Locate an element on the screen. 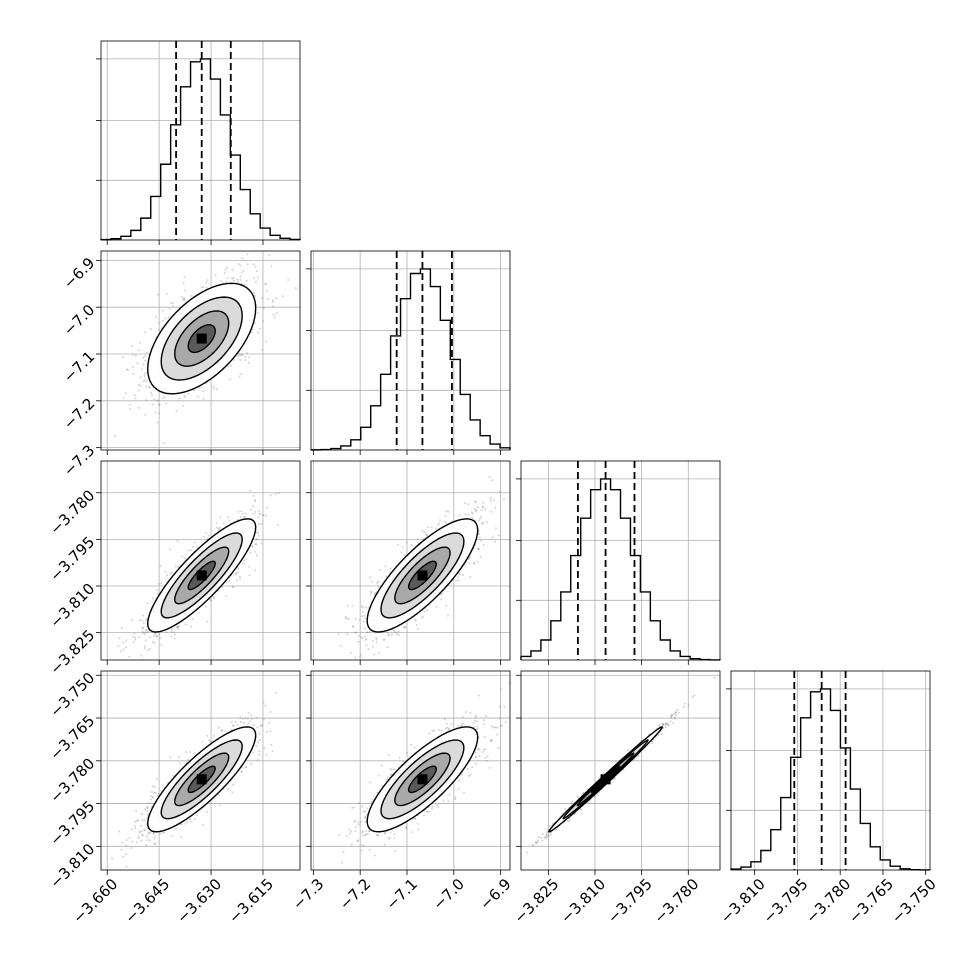 This screenshot has height=970, width=970. y-tick-label: −3.795 is located at coordinates (72, 823).